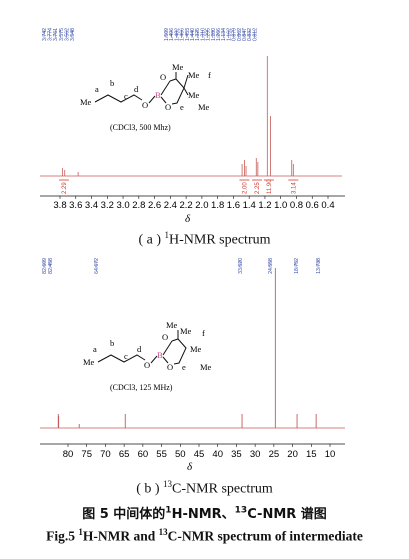  I want to click on atom-o2: O, so click(168, 107).